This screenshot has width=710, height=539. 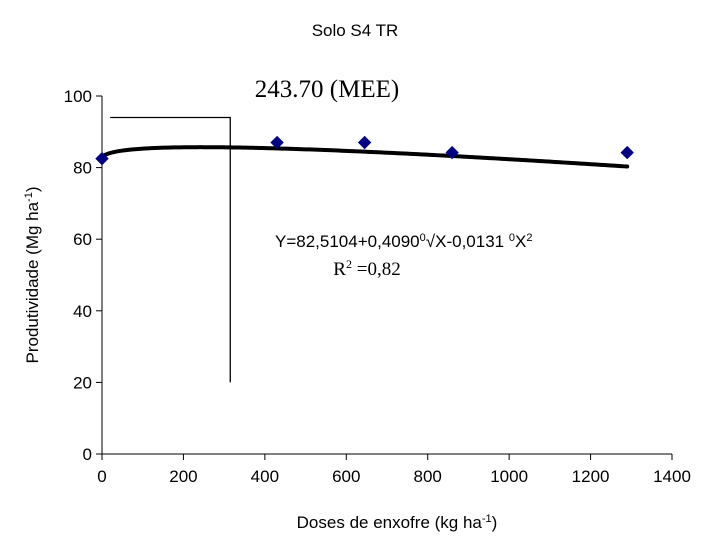 What do you see at coordinates (591, 476) in the screenshot?
I see `x-tick-label: 1200` at bounding box center [591, 476].